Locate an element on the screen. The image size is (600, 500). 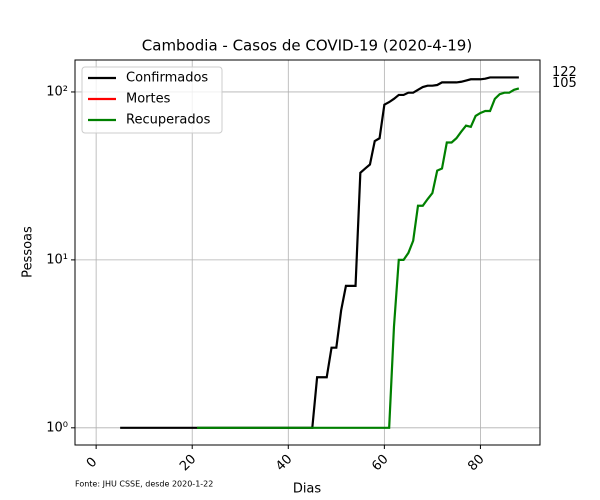
chart-title: Cambodia - Casos de COVID-19 (2020-4-19) is located at coordinates (307, 46).